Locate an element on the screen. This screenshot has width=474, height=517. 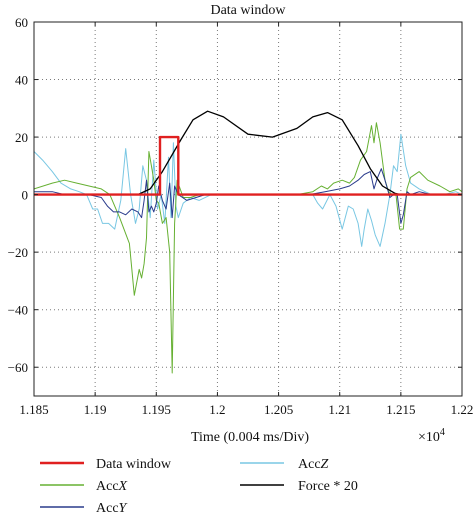
x-tick-label: 1.2 is located at coordinates (217, 409).